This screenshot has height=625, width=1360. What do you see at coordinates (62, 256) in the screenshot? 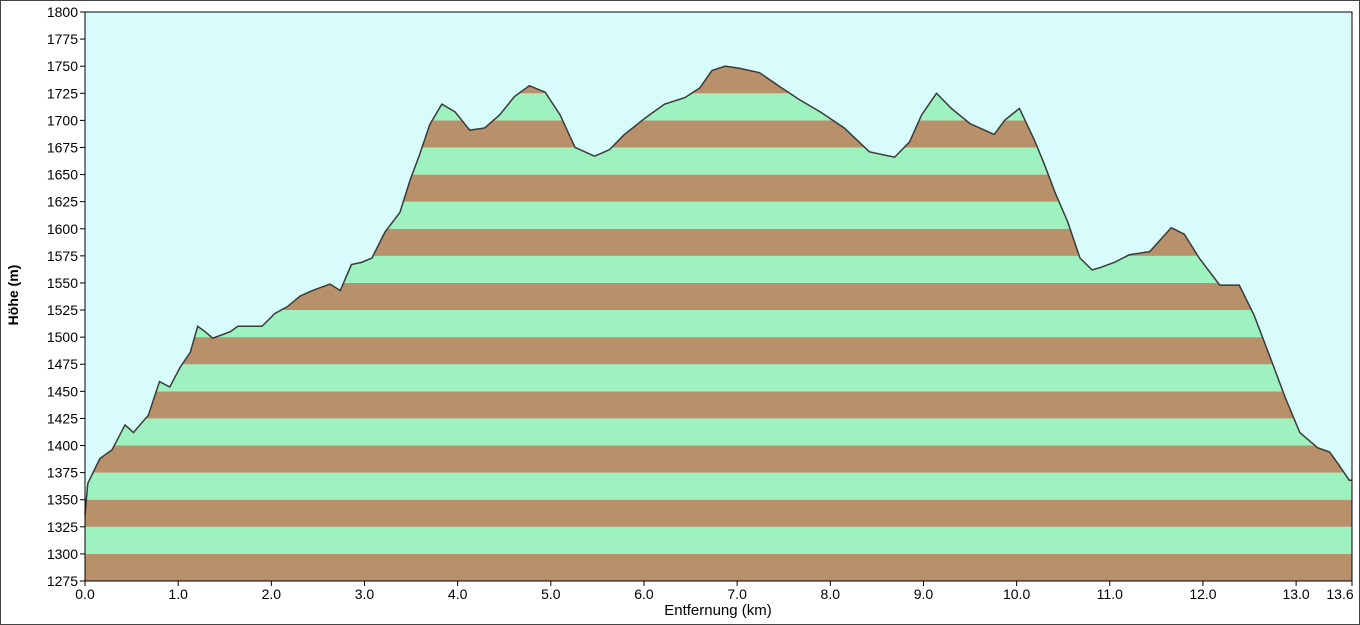
I see `y-tick-label: 1575` at bounding box center [62, 256].